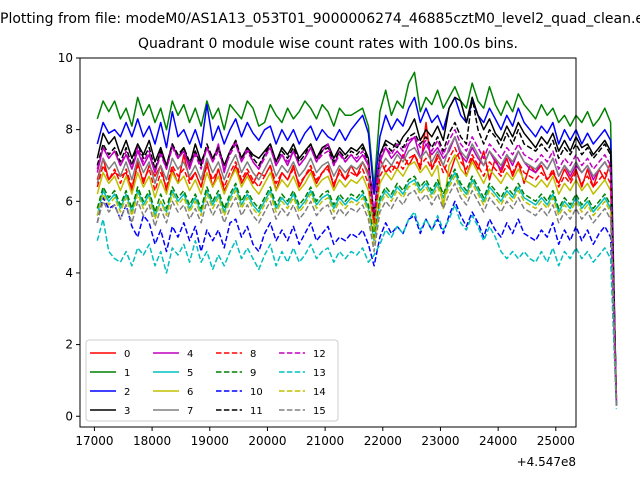  What do you see at coordinates (498, 441) in the screenshot?
I see `x-tick-label: 24000` at bounding box center [498, 441].